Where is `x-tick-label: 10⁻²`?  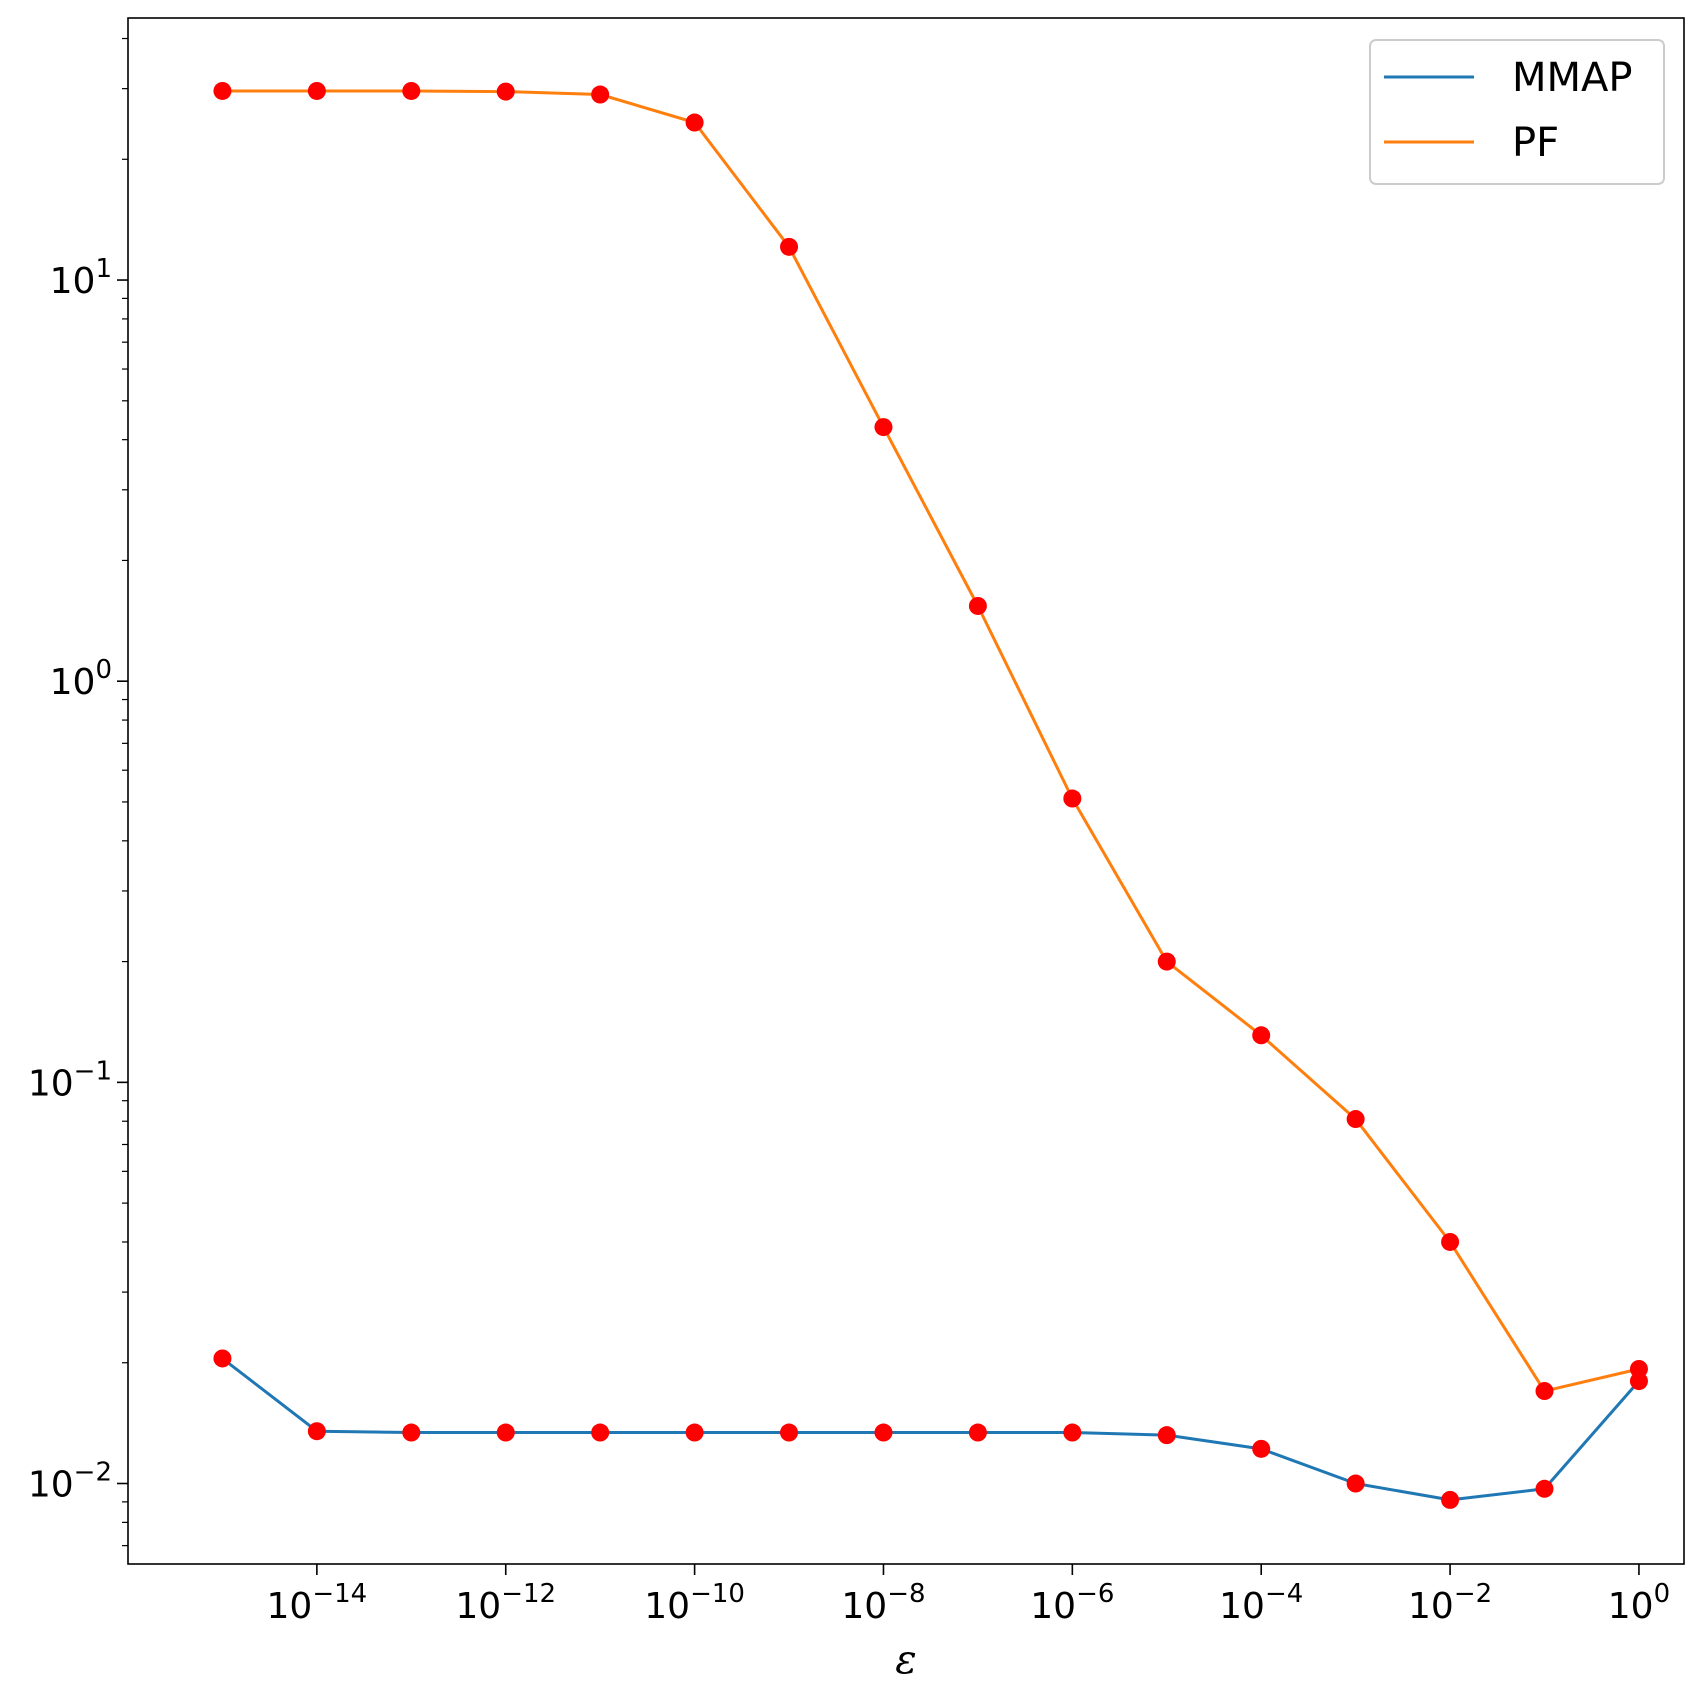
x-tick-label: 10⁻² is located at coordinates (1450, 1603).